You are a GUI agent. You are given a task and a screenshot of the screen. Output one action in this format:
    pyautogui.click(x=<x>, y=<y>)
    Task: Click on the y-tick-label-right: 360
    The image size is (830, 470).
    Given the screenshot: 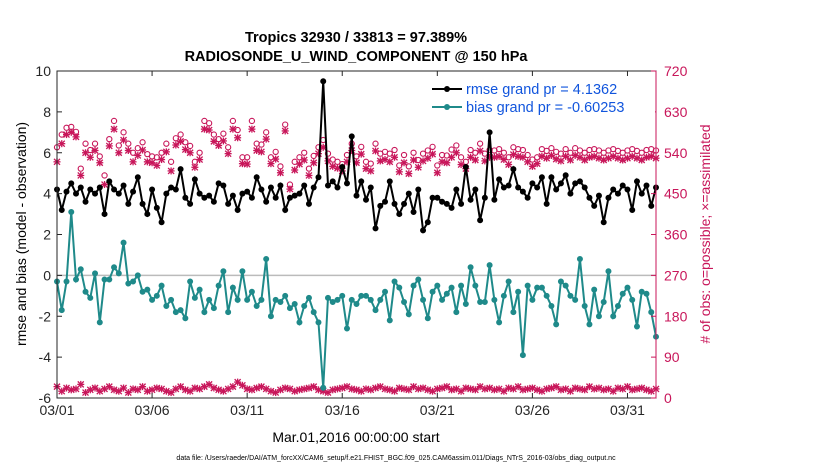 What is the action you would take?
    pyautogui.click(x=676, y=235)
    